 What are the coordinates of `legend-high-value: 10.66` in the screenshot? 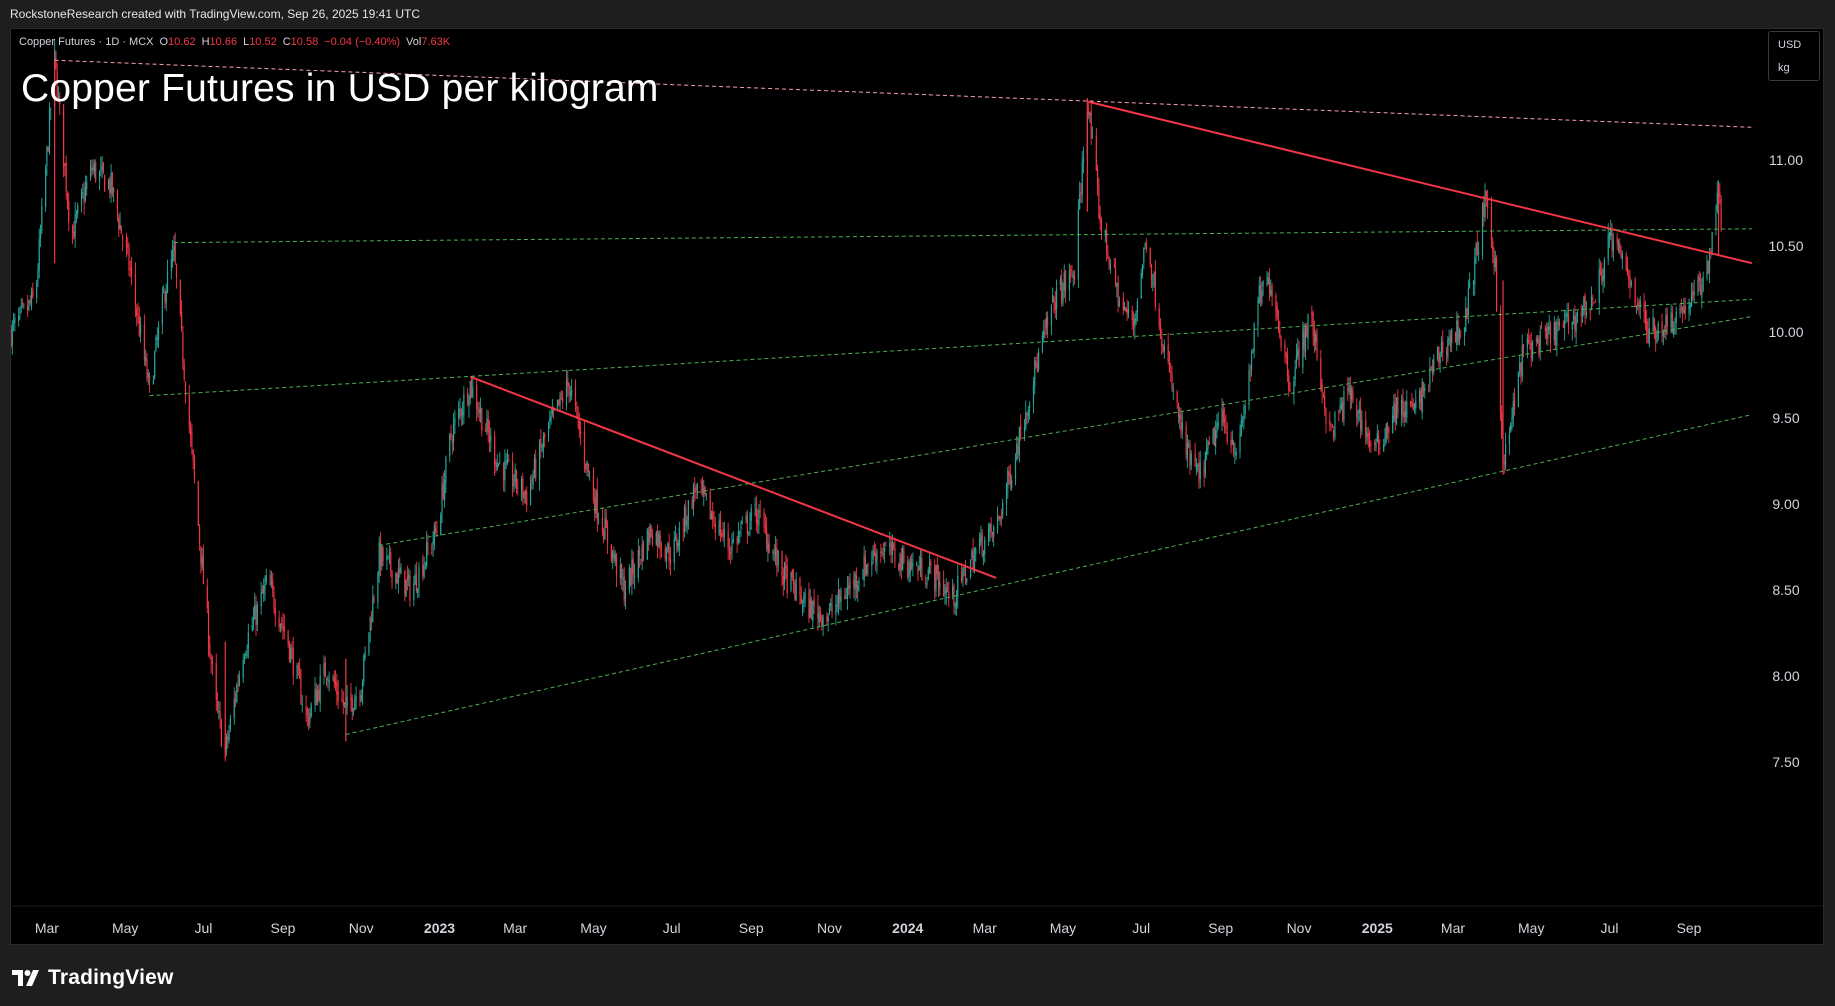 It's located at (223, 42).